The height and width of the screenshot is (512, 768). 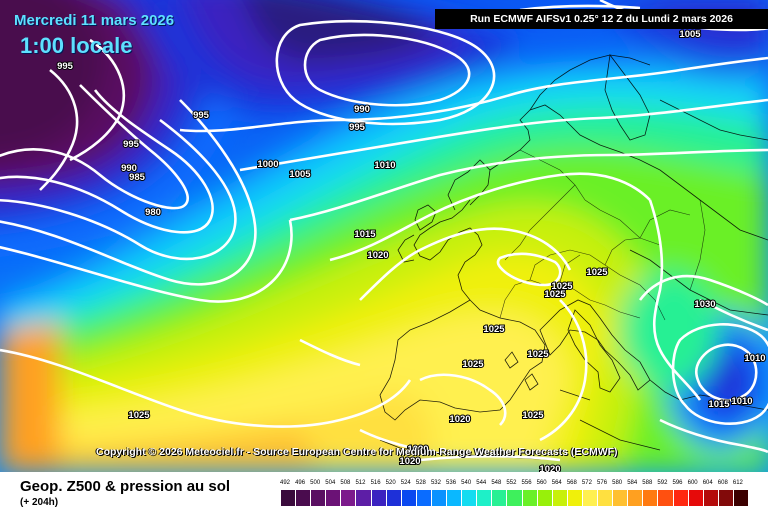 What do you see at coordinates (315, 483) in the screenshot?
I see `legend-tick-label: 500` at bounding box center [315, 483].